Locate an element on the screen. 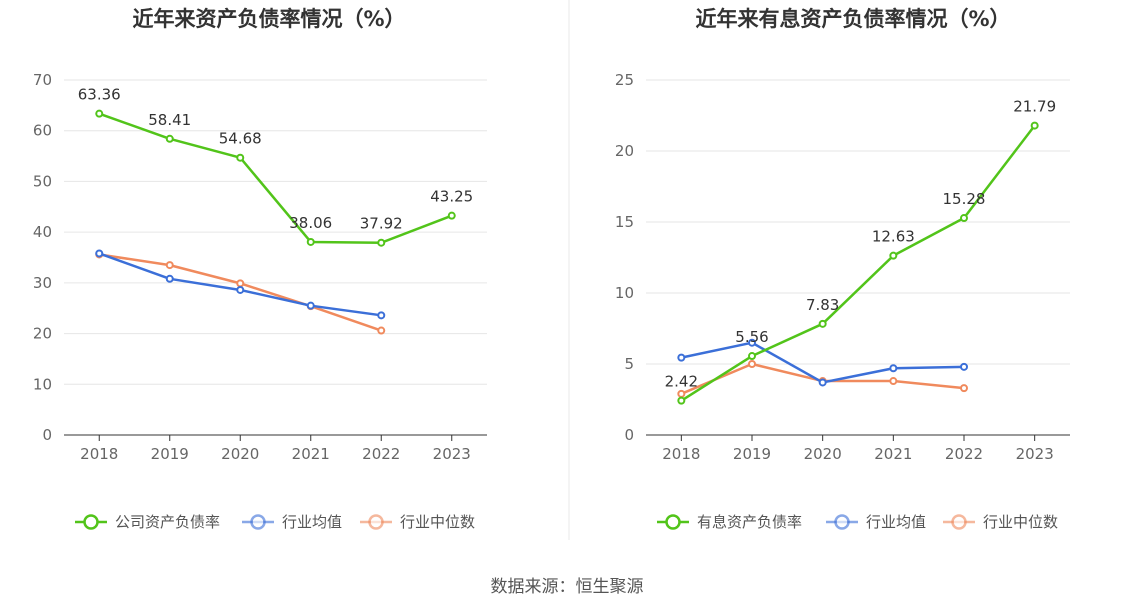  y-tick-label: 25 is located at coordinates (624, 80).